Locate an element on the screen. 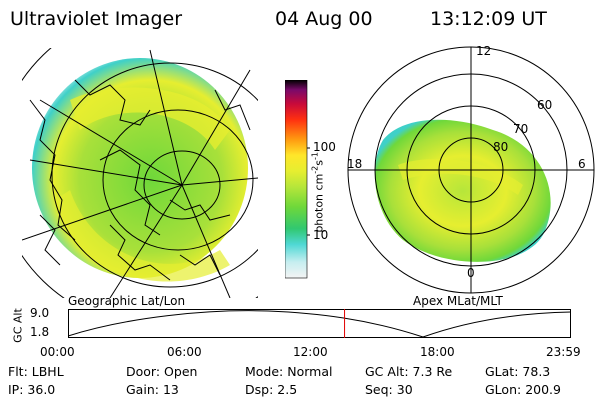 This screenshot has height=400, width=600. filter-field: Flt: LBHL is located at coordinates (36, 371).